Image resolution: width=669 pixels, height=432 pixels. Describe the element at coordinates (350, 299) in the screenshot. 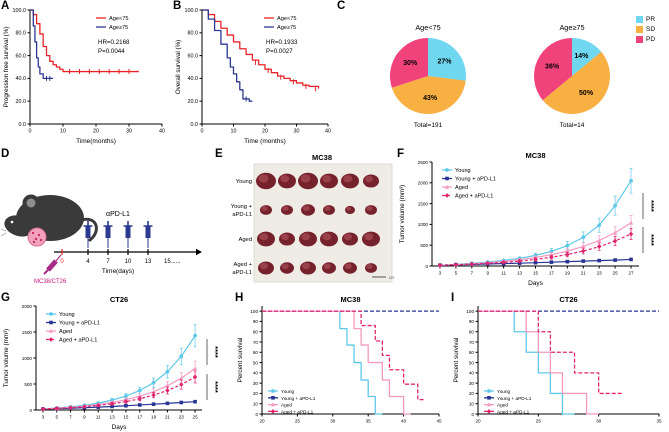

I see `svg-text: MC38` at that location.